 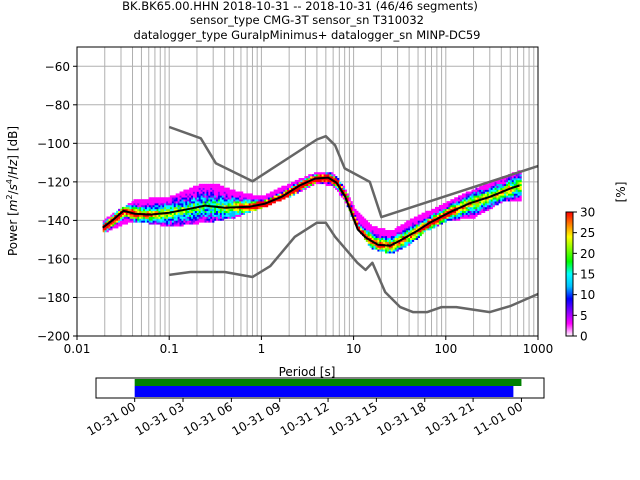 What do you see at coordinates (13, 233) in the screenshot?
I see `y-label-part: Power [` at bounding box center [13, 233].